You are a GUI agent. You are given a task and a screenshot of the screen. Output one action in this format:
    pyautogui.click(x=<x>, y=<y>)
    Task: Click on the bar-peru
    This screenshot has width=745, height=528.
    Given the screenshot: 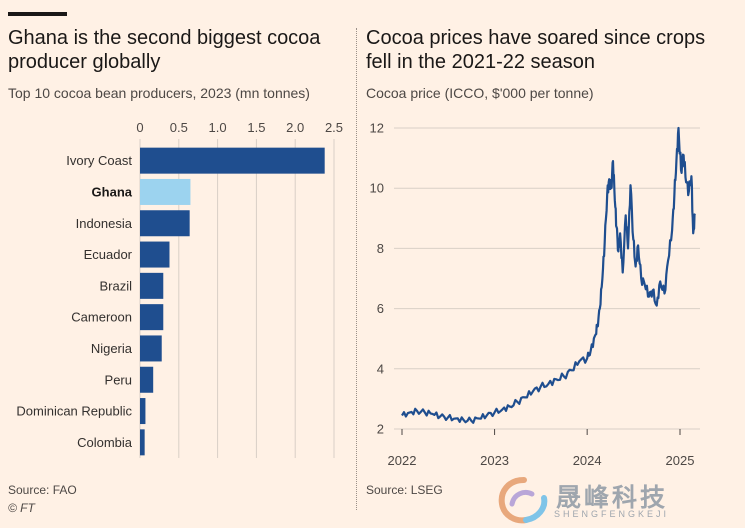 What is the action you would take?
    pyautogui.click(x=147, y=379)
    